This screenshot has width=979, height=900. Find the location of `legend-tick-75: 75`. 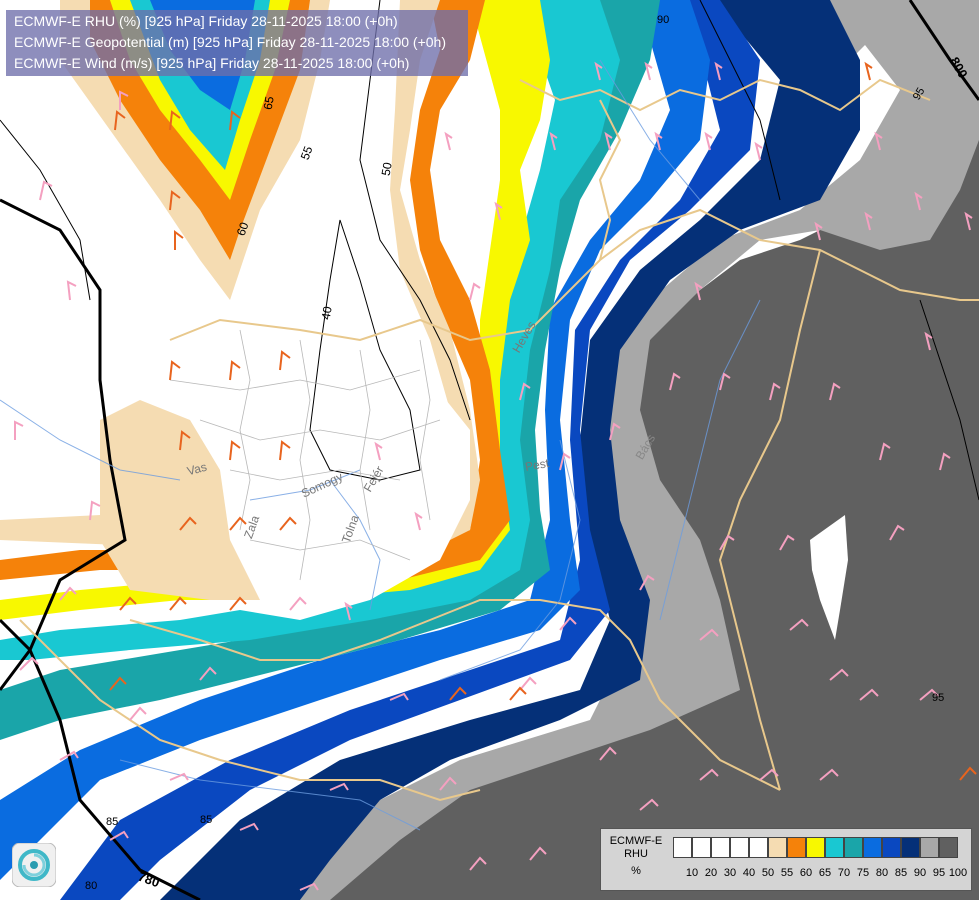

legend-tick-75: 75 is located at coordinates (863, 873).